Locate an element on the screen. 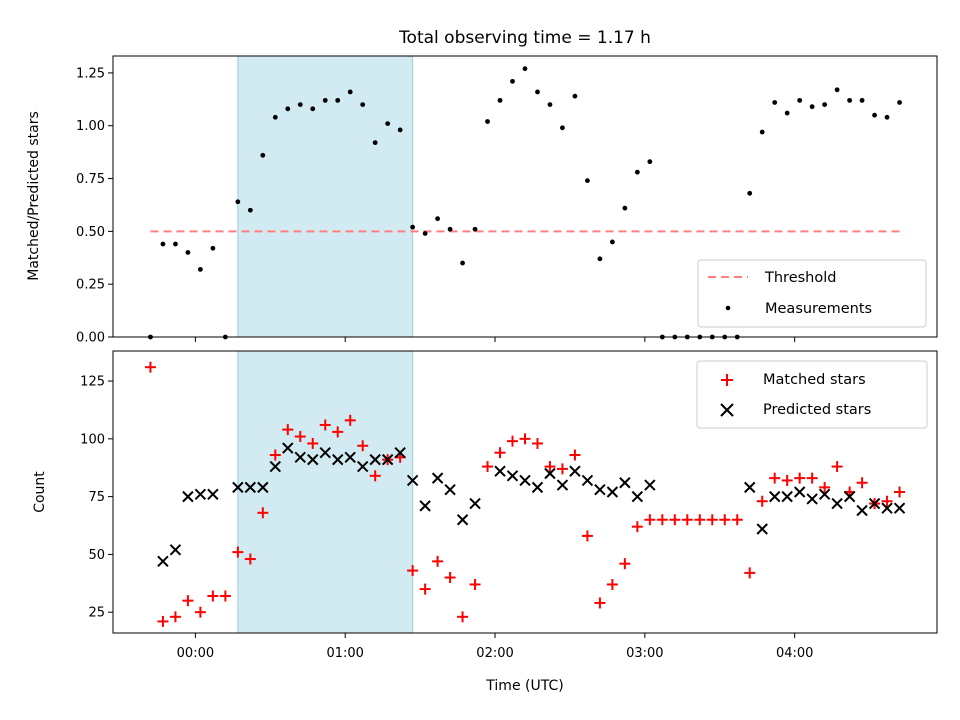 The height and width of the screenshot is (720, 960). top-x-ticks is located at coordinates (495, 339).